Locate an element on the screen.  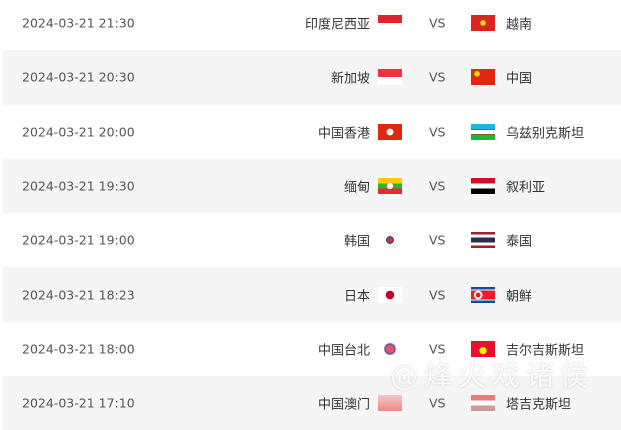
match-time: 2024-03-21 17:10 is located at coordinates (78, 403).